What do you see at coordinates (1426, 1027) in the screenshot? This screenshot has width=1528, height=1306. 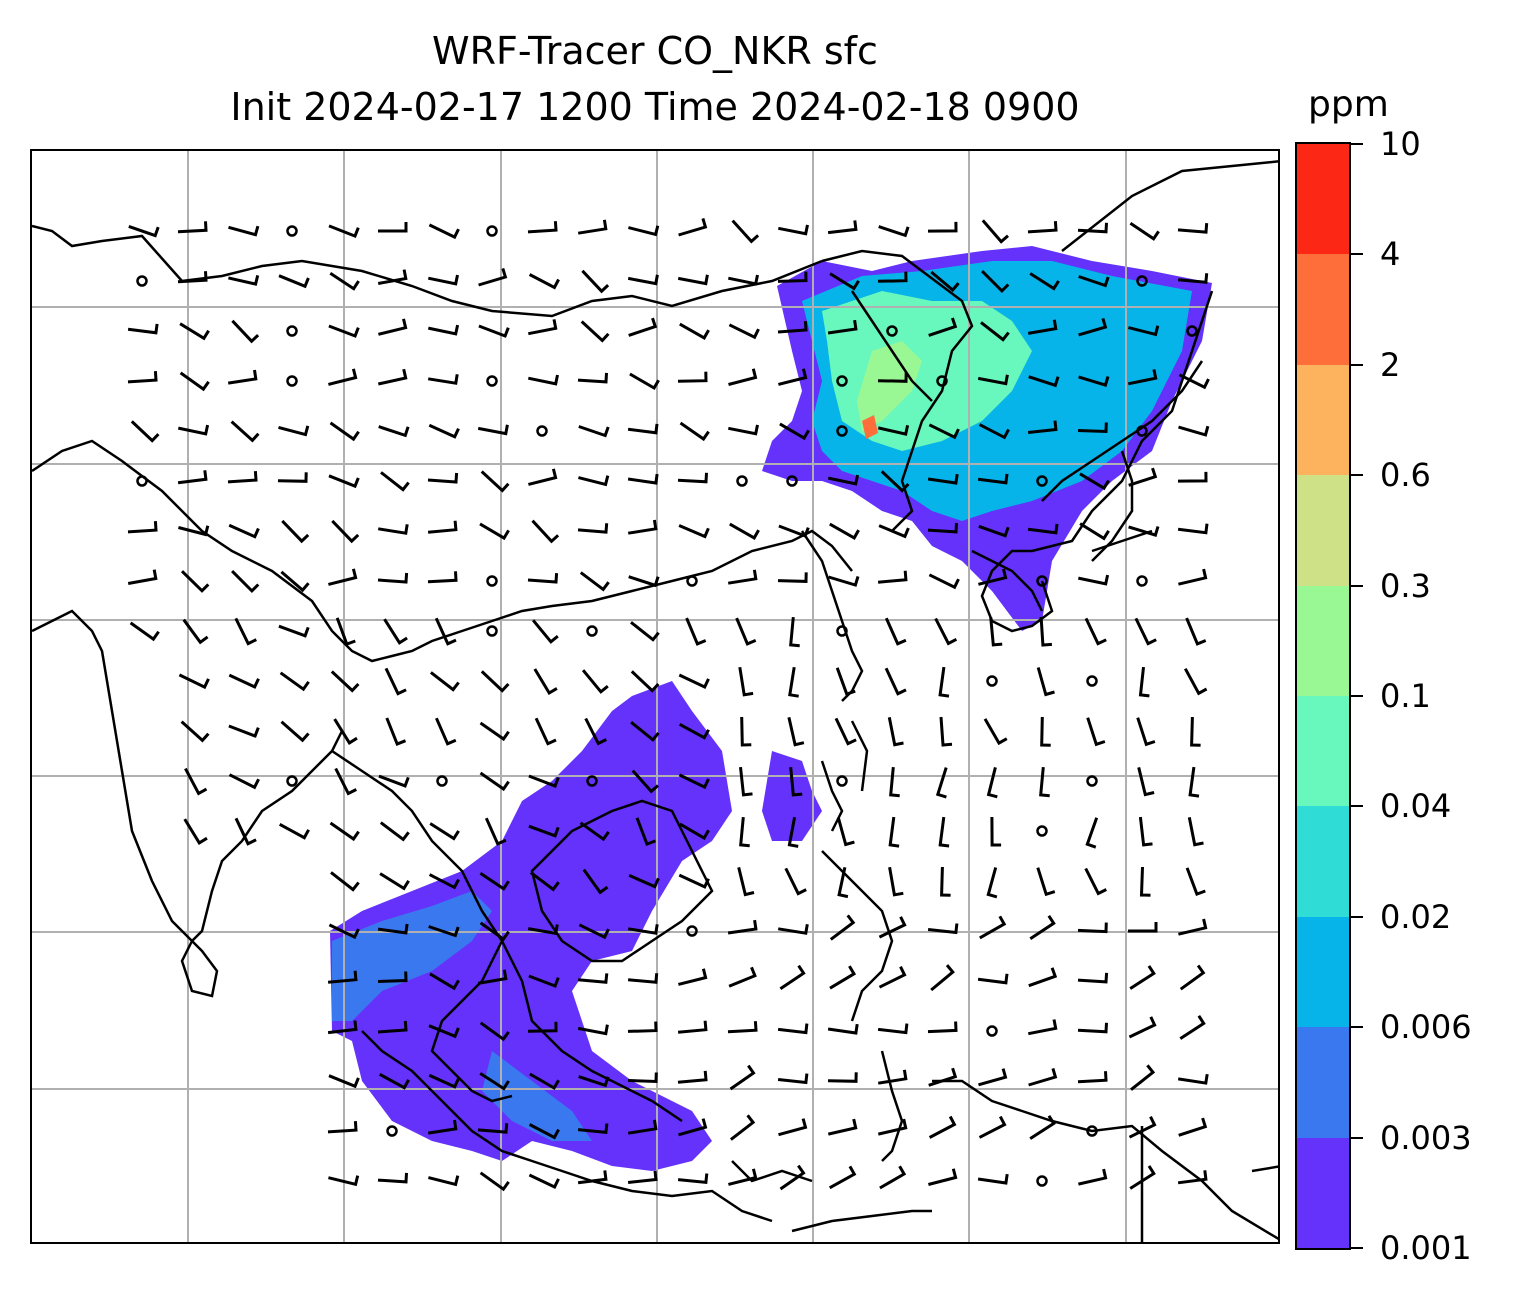 I see `colorbar-tick-label: 0.006` at bounding box center [1426, 1027].